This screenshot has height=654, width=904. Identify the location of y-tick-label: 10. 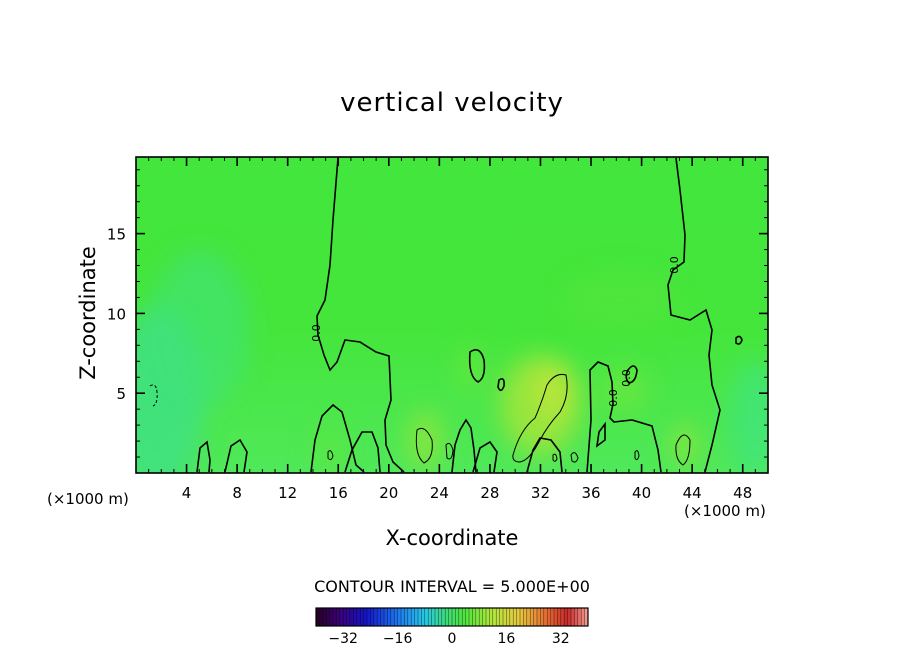
(116, 314).